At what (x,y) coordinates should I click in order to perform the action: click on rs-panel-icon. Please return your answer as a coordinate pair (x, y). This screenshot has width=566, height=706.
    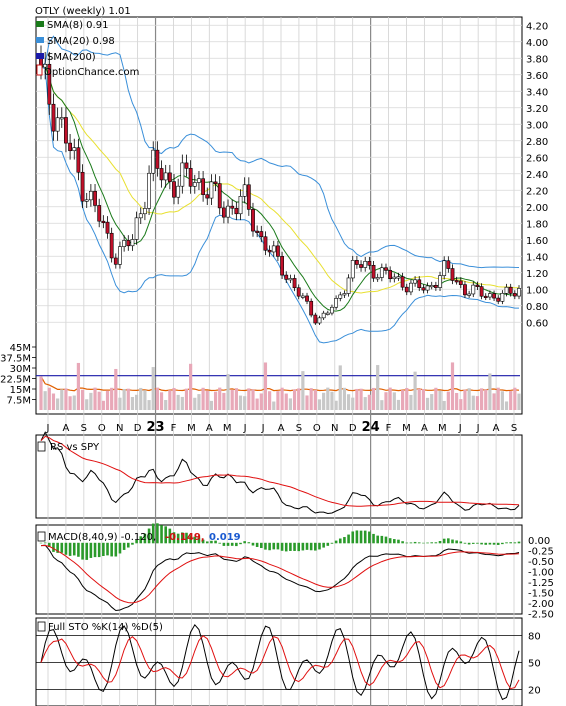
    Looking at the image, I should click on (41, 446).